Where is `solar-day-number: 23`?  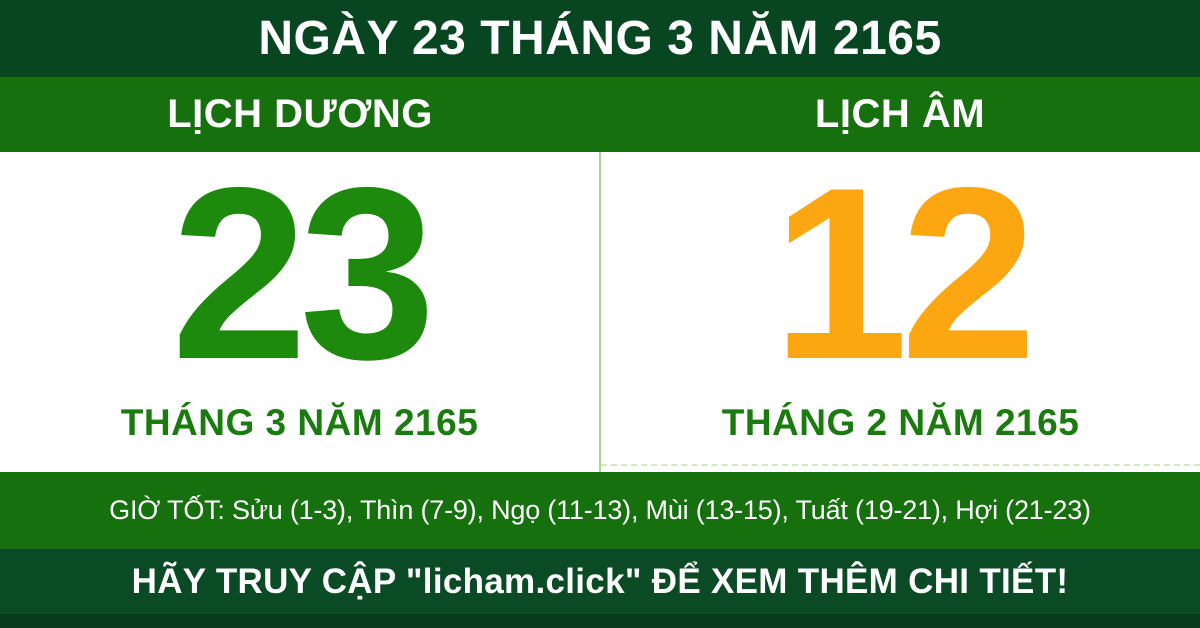 solar-day-number: 23 is located at coordinates (303, 272).